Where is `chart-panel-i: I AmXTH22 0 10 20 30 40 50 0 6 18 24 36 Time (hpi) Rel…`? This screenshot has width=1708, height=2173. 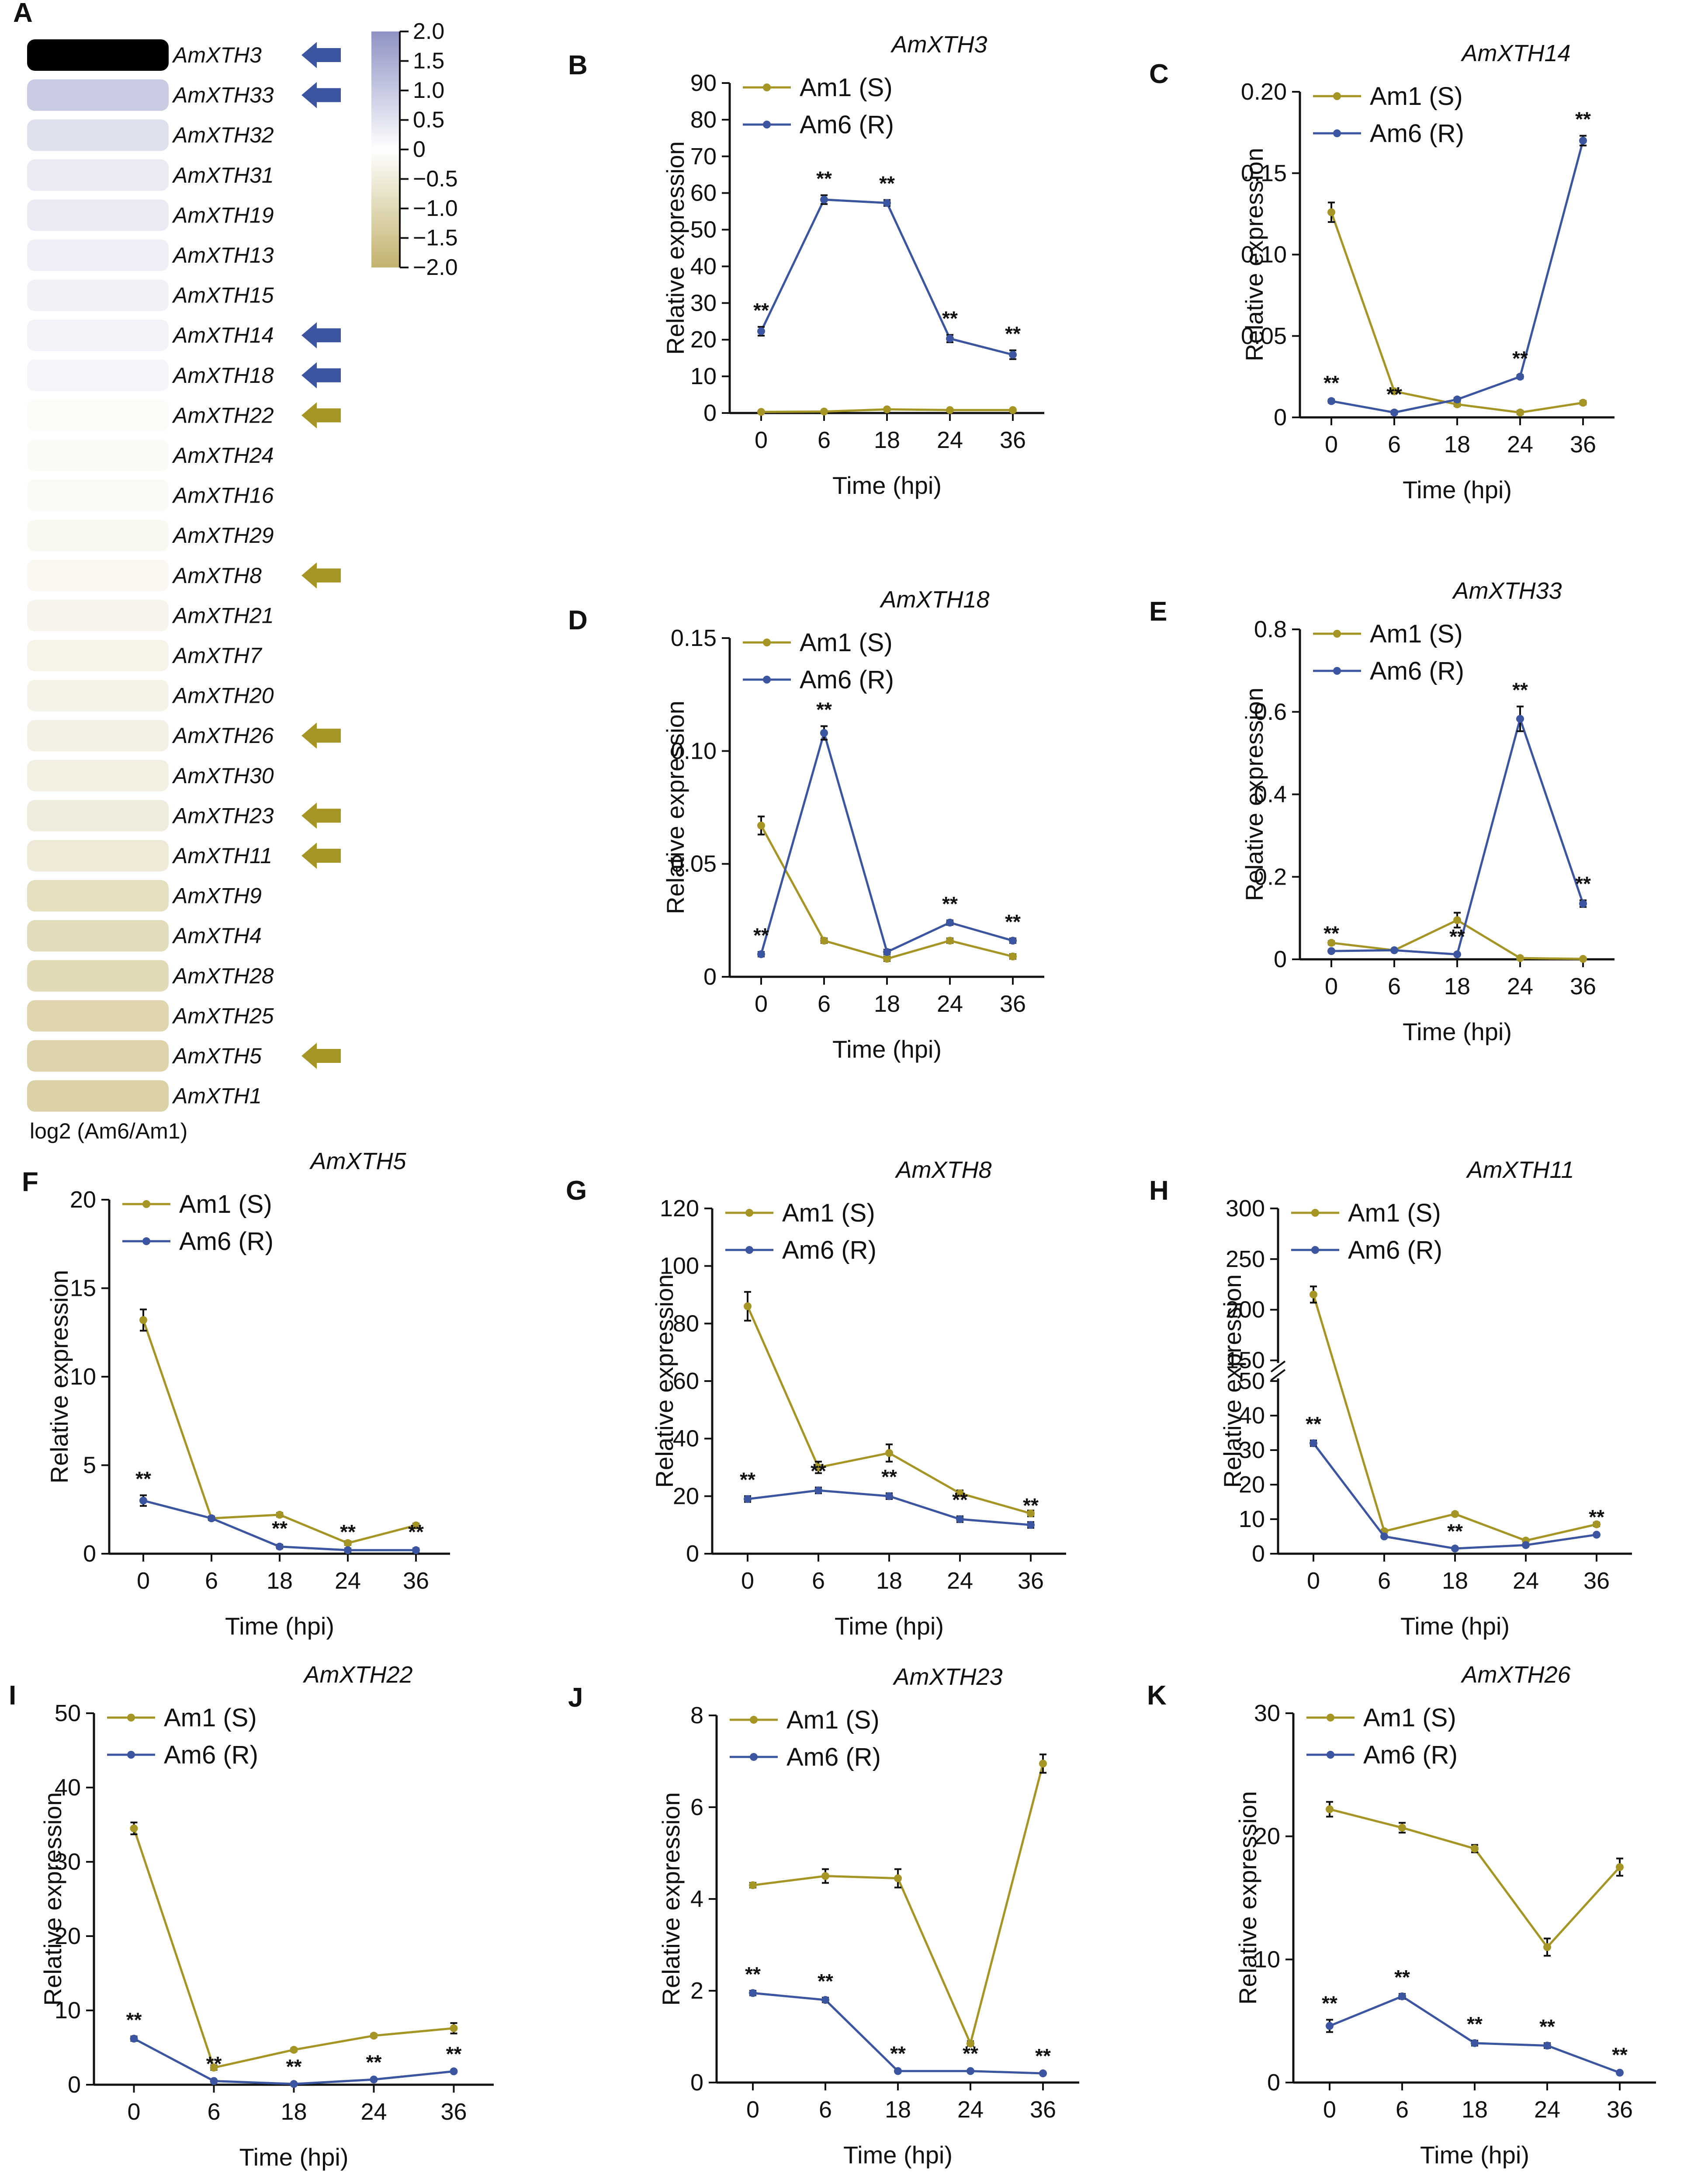
chart-panel-i: I AmXTH22 0 10 20 30 40 50 0 6 18 24 36 Time (hpi) Rel… is located at coordinates (251, 1916).